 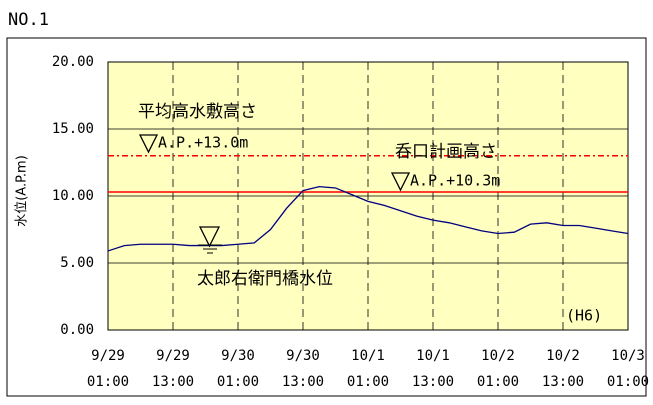 I want to click on note: (H6), so click(x=584, y=316).